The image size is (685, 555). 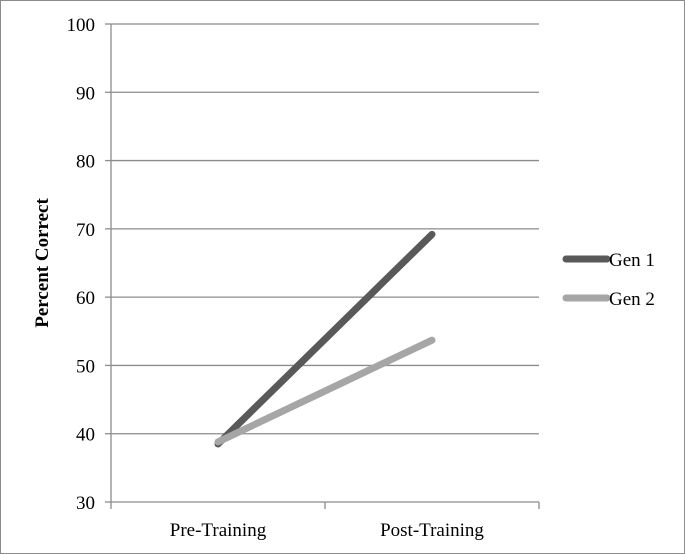 I want to click on y-tick-label: 90, so click(x=85, y=93).